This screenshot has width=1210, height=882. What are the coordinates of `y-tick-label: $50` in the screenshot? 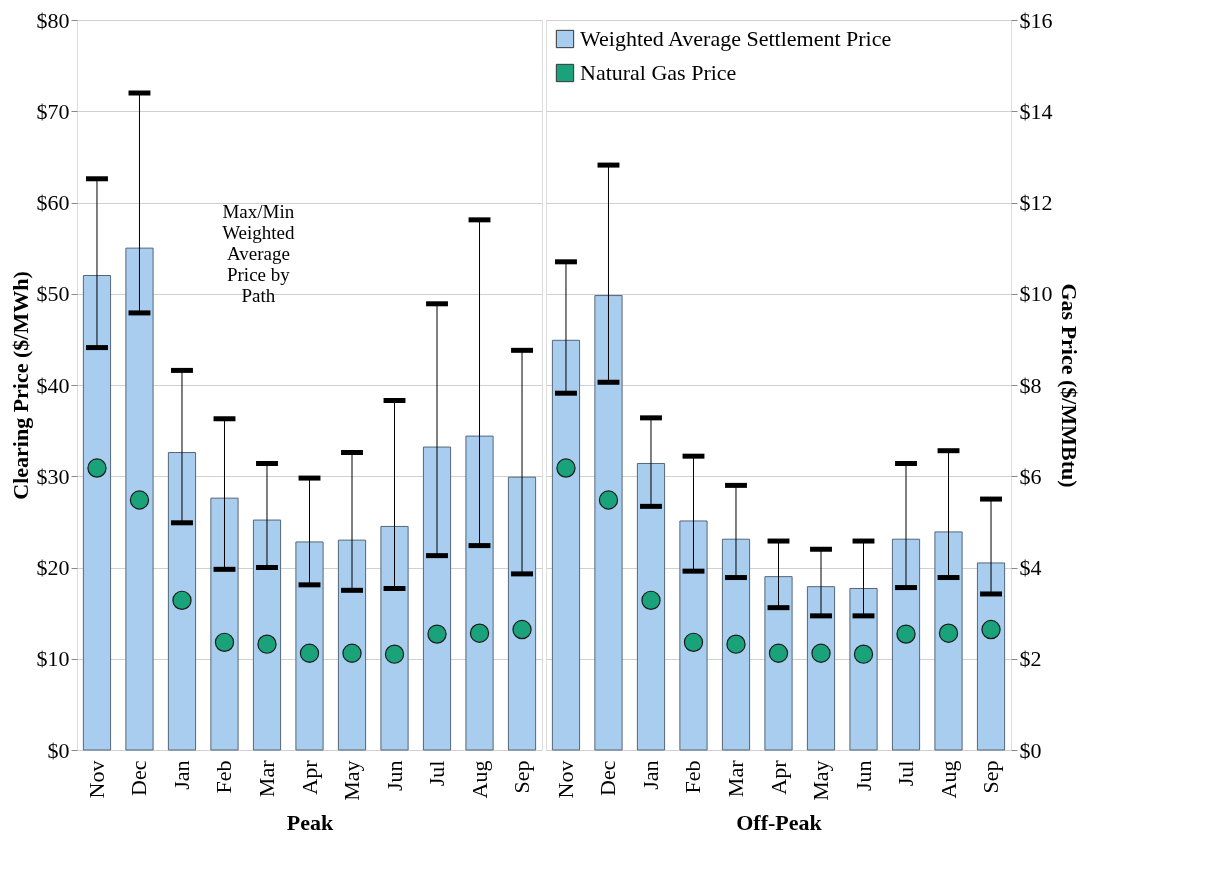 It's located at (53, 294).